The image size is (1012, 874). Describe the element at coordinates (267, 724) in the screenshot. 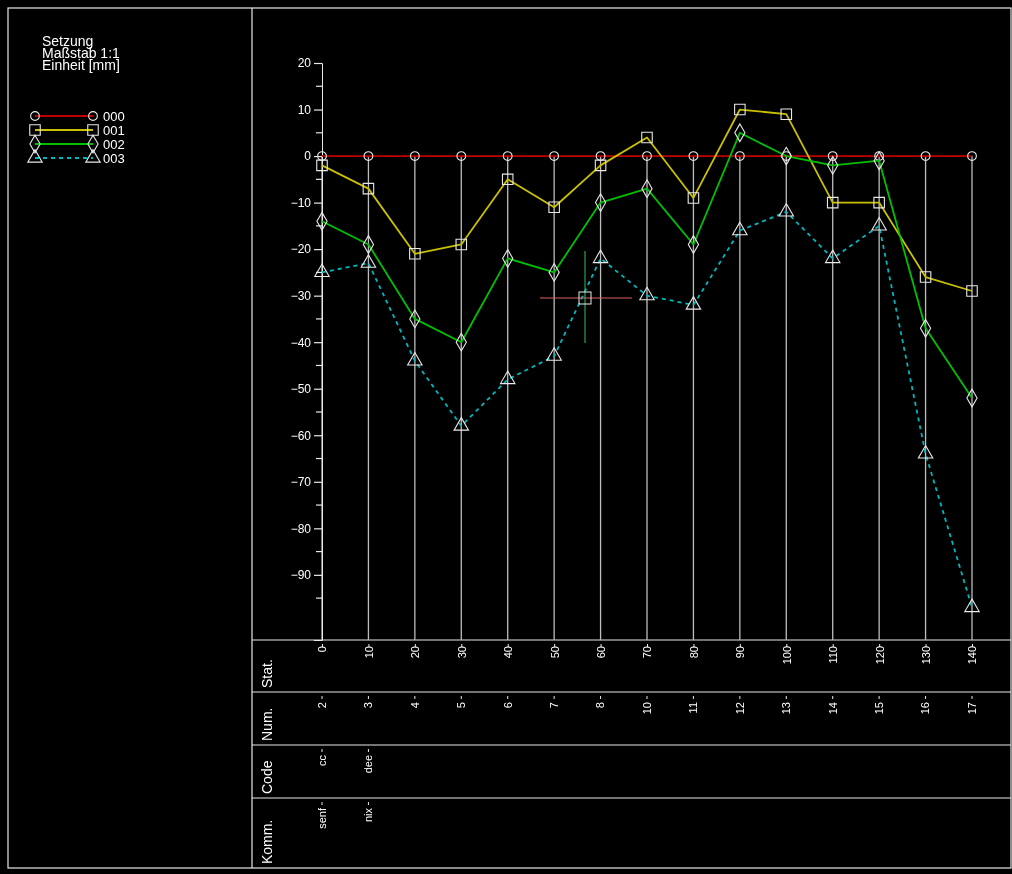

I see `text: Num.` at that location.